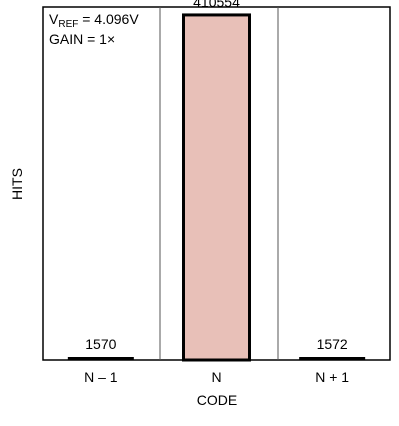 The image size is (399, 426). Describe the element at coordinates (216, 5) in the screenshot. I see `data-label-1: 410554` at that location.